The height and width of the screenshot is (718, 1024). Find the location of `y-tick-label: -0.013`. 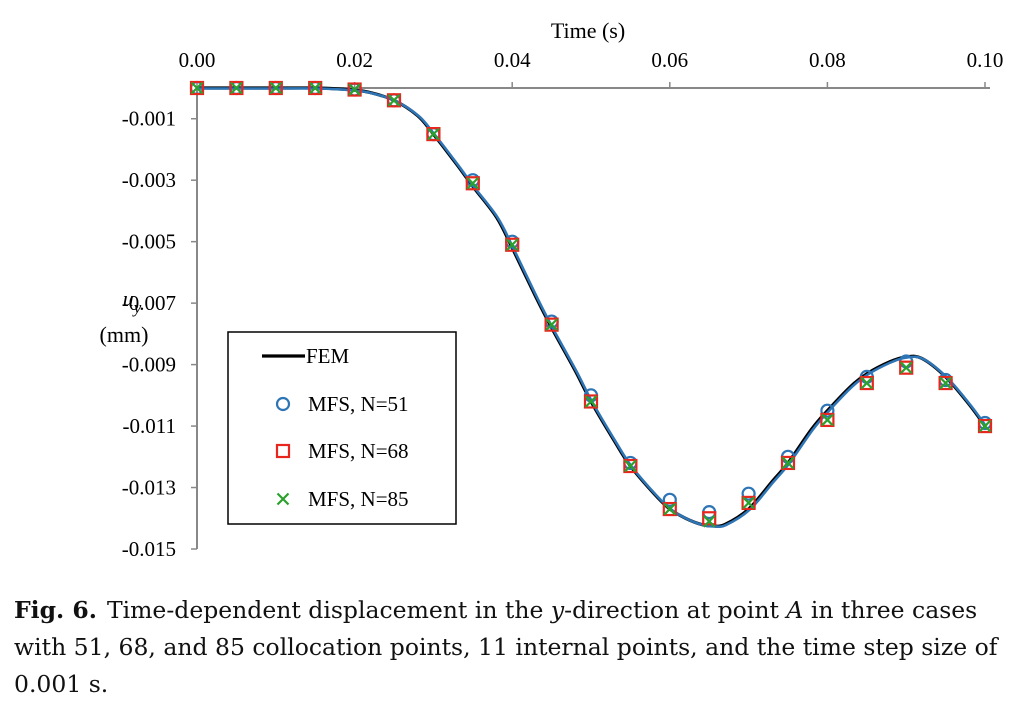

y-tick-label: -0.013 is located at coordinates (149, 488).